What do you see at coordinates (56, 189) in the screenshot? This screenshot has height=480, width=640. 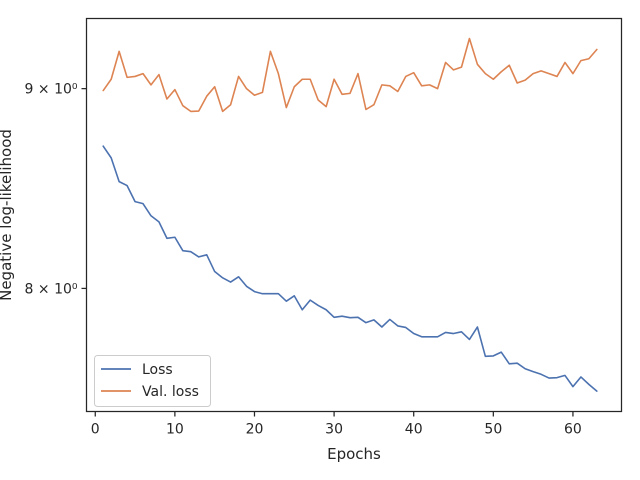 I see `y-axis: 8 × 10⁰ 9 × 10⁰` at bounding box center [56, 189].